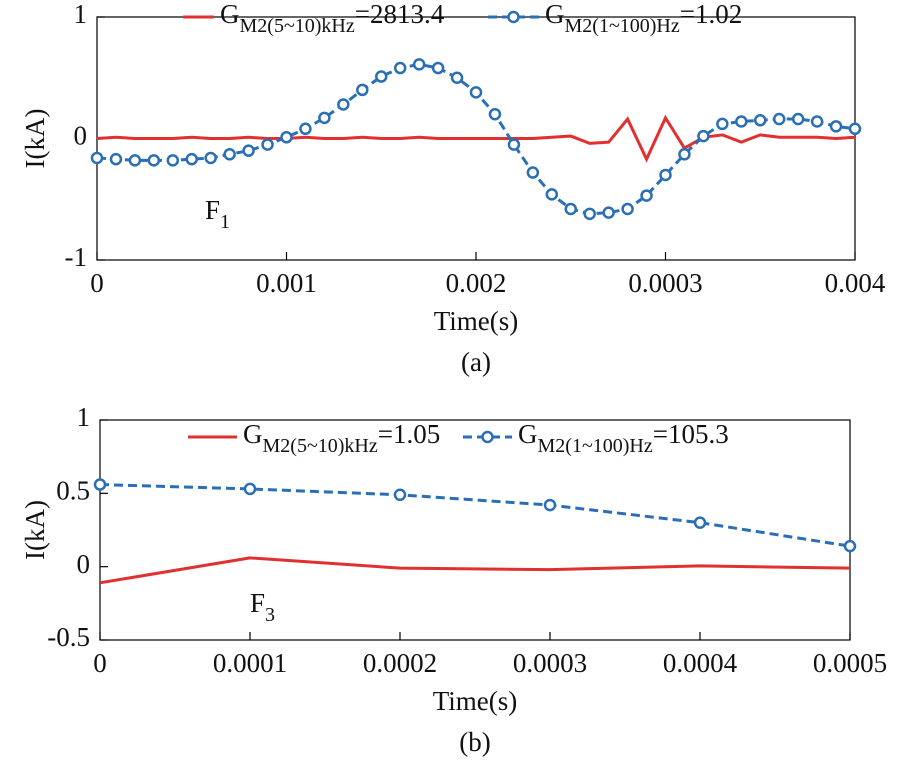 Image resolution: width=900 pixels, height=767 pixels. Describe the element at coordinates (476, 283) in the screenshot. I see `x-tick-label: 0.002` at that location.